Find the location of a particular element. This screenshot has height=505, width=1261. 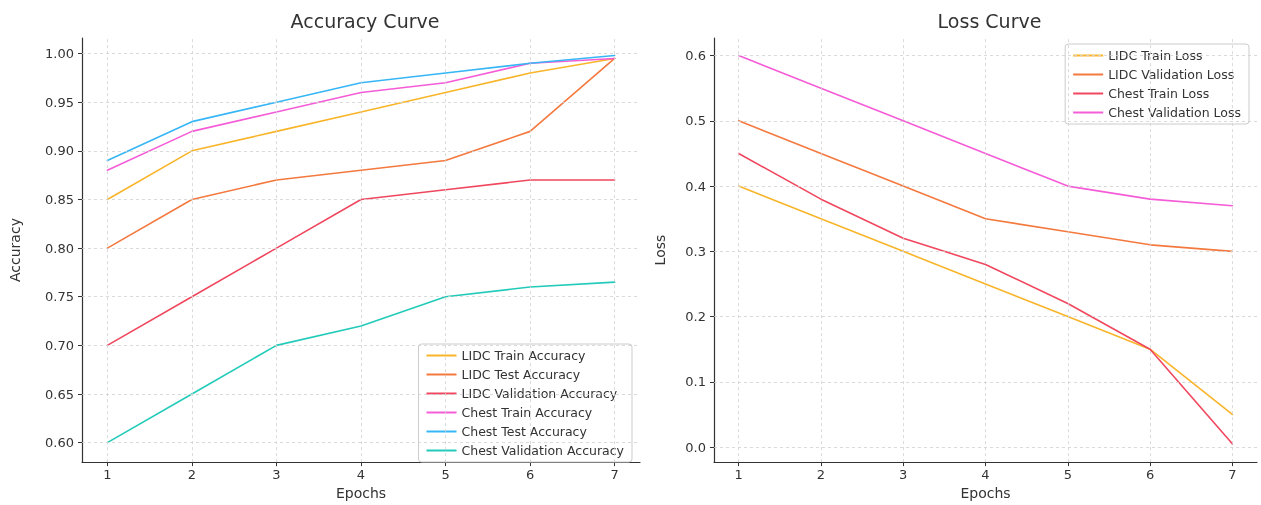

y-axis-title: Accuracy is located at coordinates (15, 250).